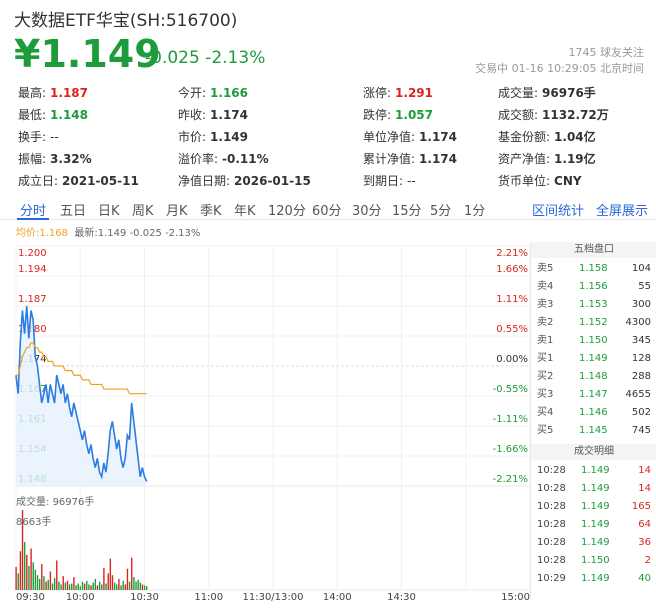 This screenshot has height=615, width=656. What do you see at coordinates (638, 322) in the screenshot?
I see `book-volume: 4300` at bounding box center [638, 322].